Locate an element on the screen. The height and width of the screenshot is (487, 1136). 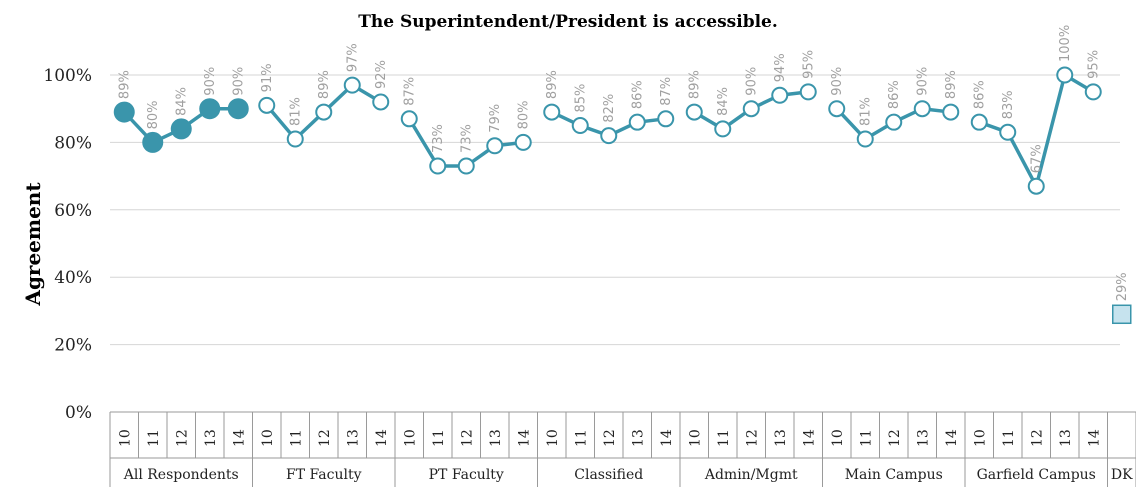
y-axis-label: Agreement is located at coordinates (33, 244).